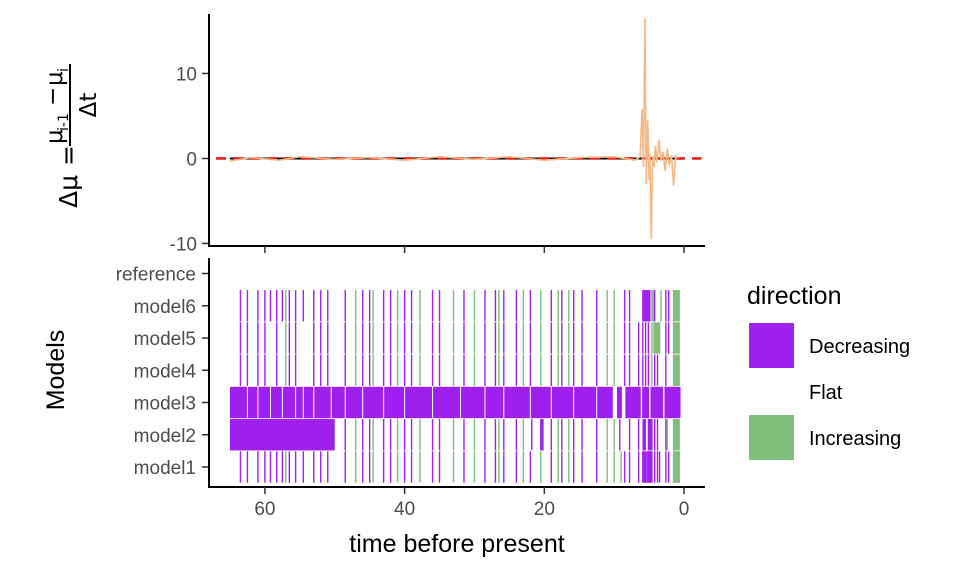 The image size is (960, 576). I want to click on legend-key, so click(771, 345).